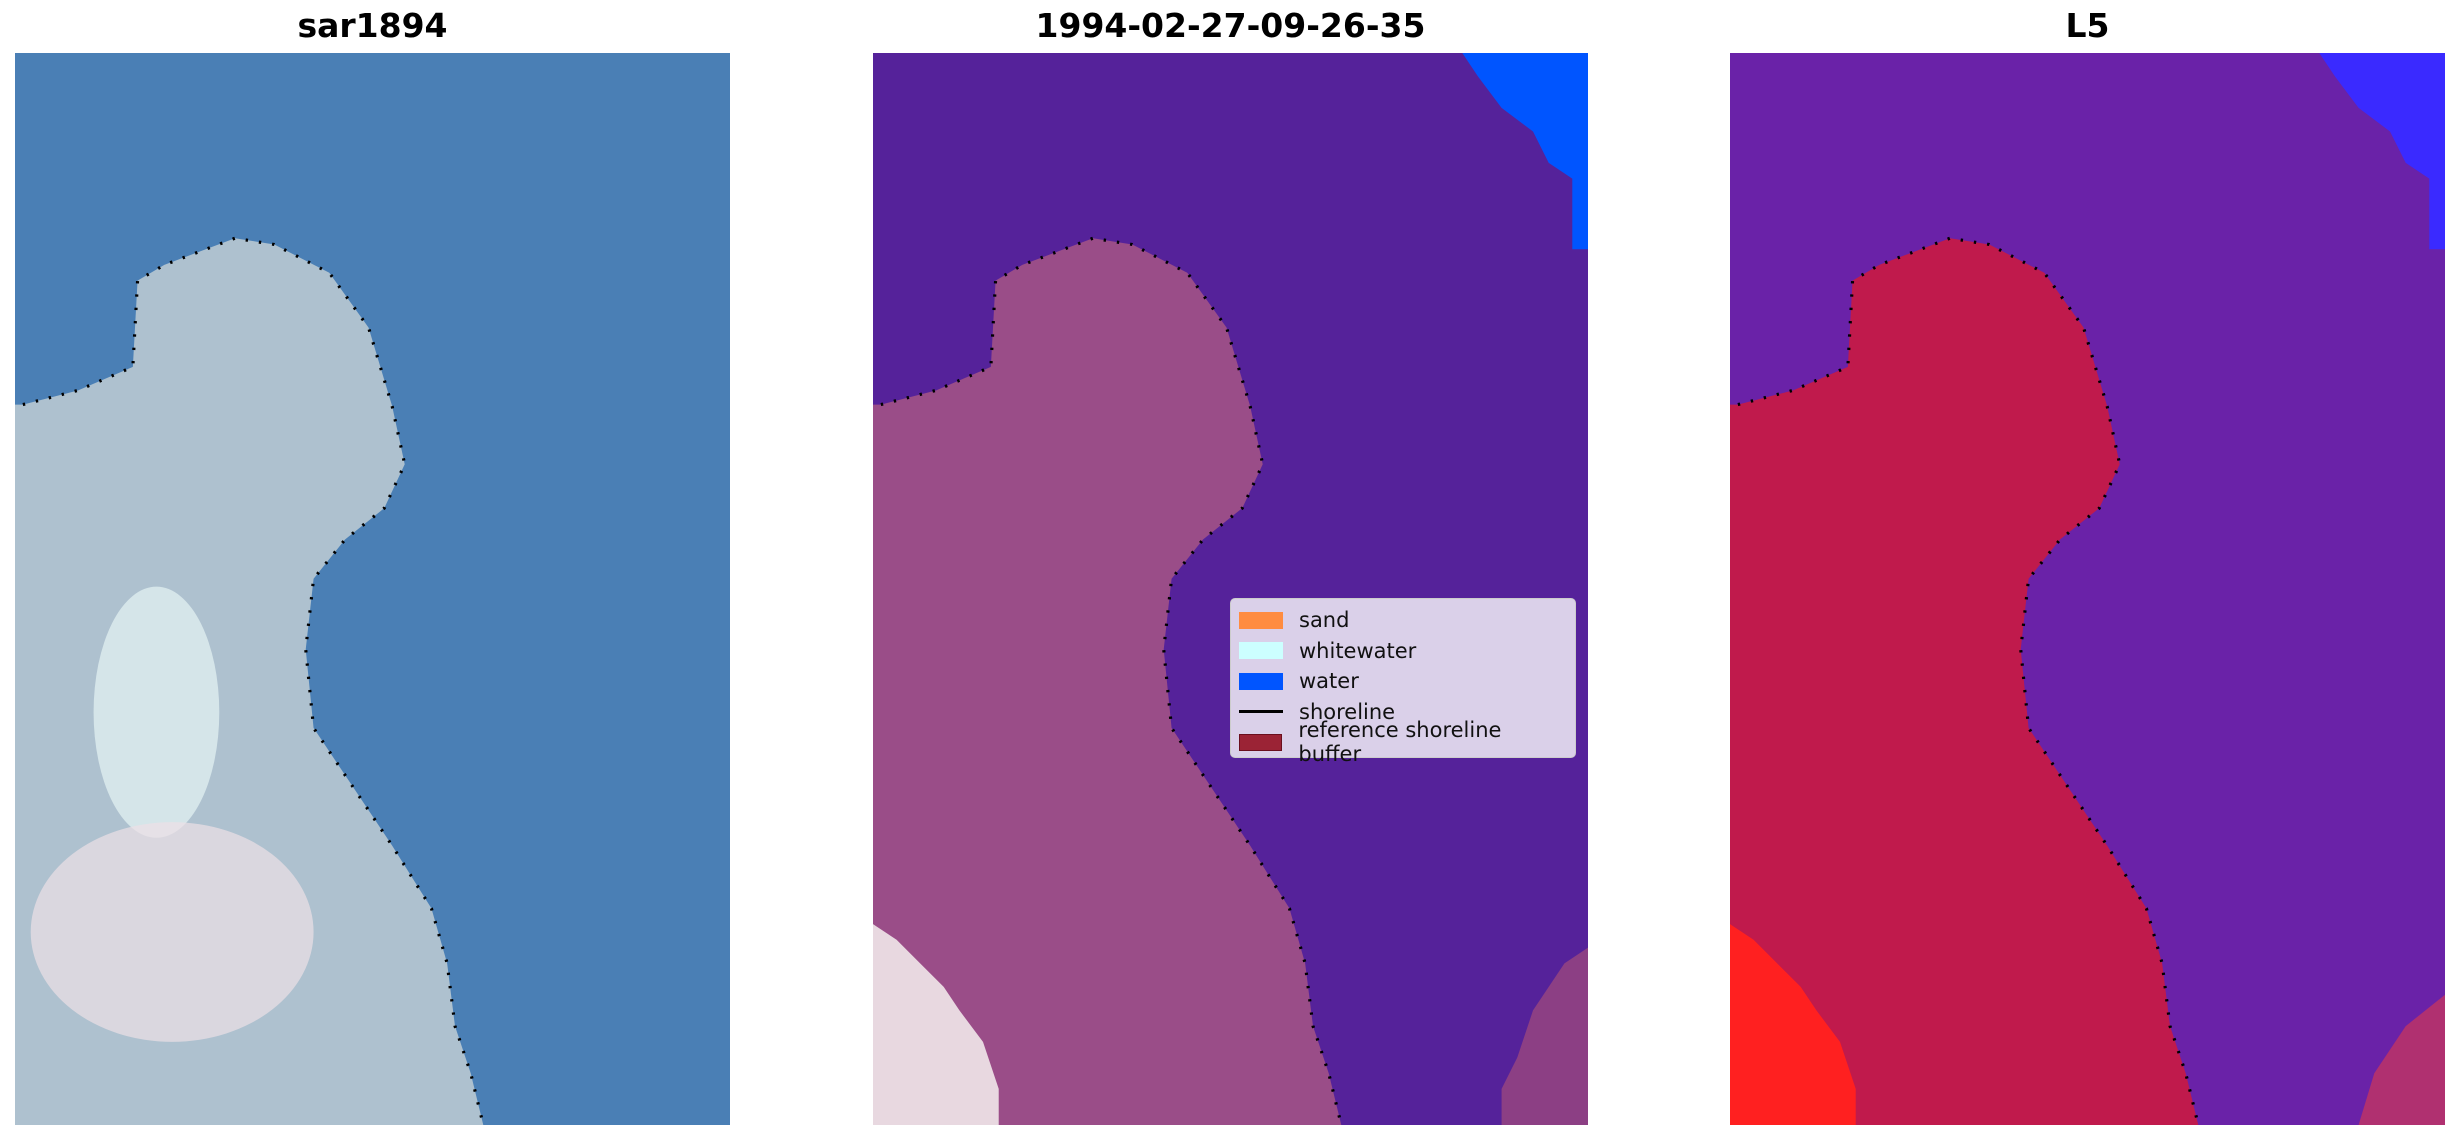 This screenshot has width=2460, height=1140. Describe the element at coordinates (1400, 742) in the screenshot. I see `legend-label: reference shoreline buffer` at that location.